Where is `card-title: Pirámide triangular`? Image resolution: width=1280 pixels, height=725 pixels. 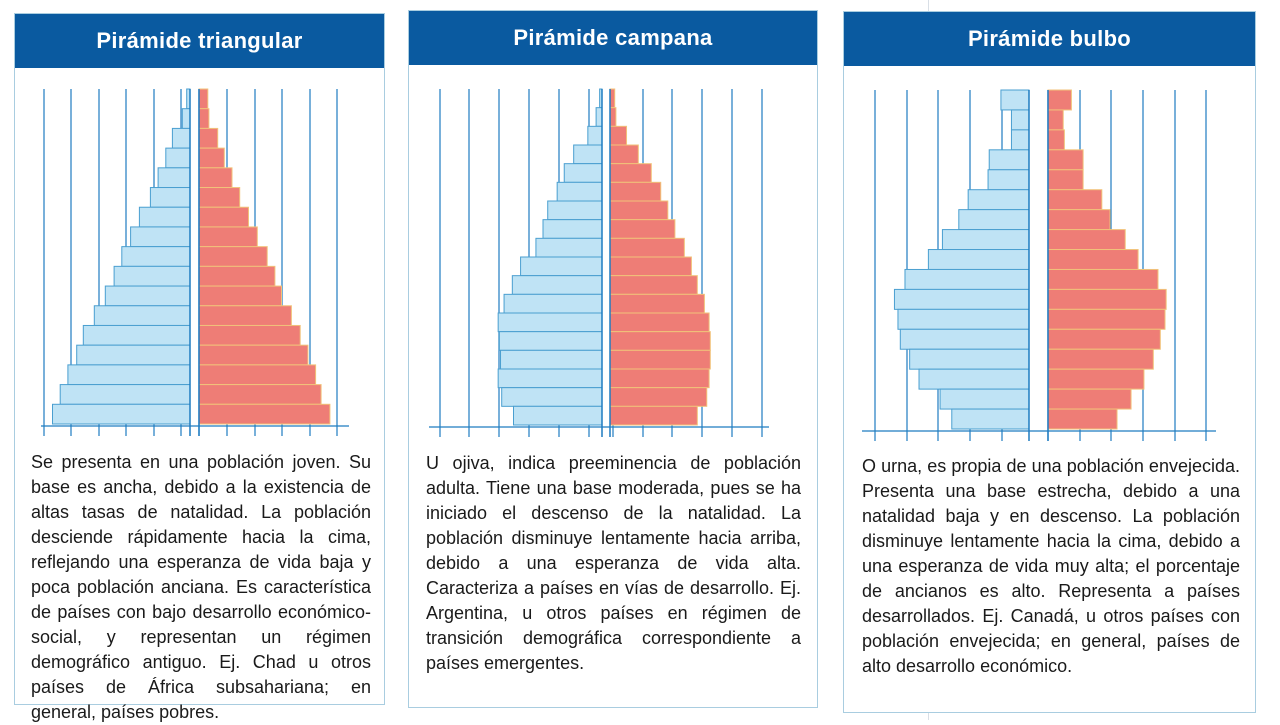
card-title: Pirámide triangular is located at coordinates (199, 41).